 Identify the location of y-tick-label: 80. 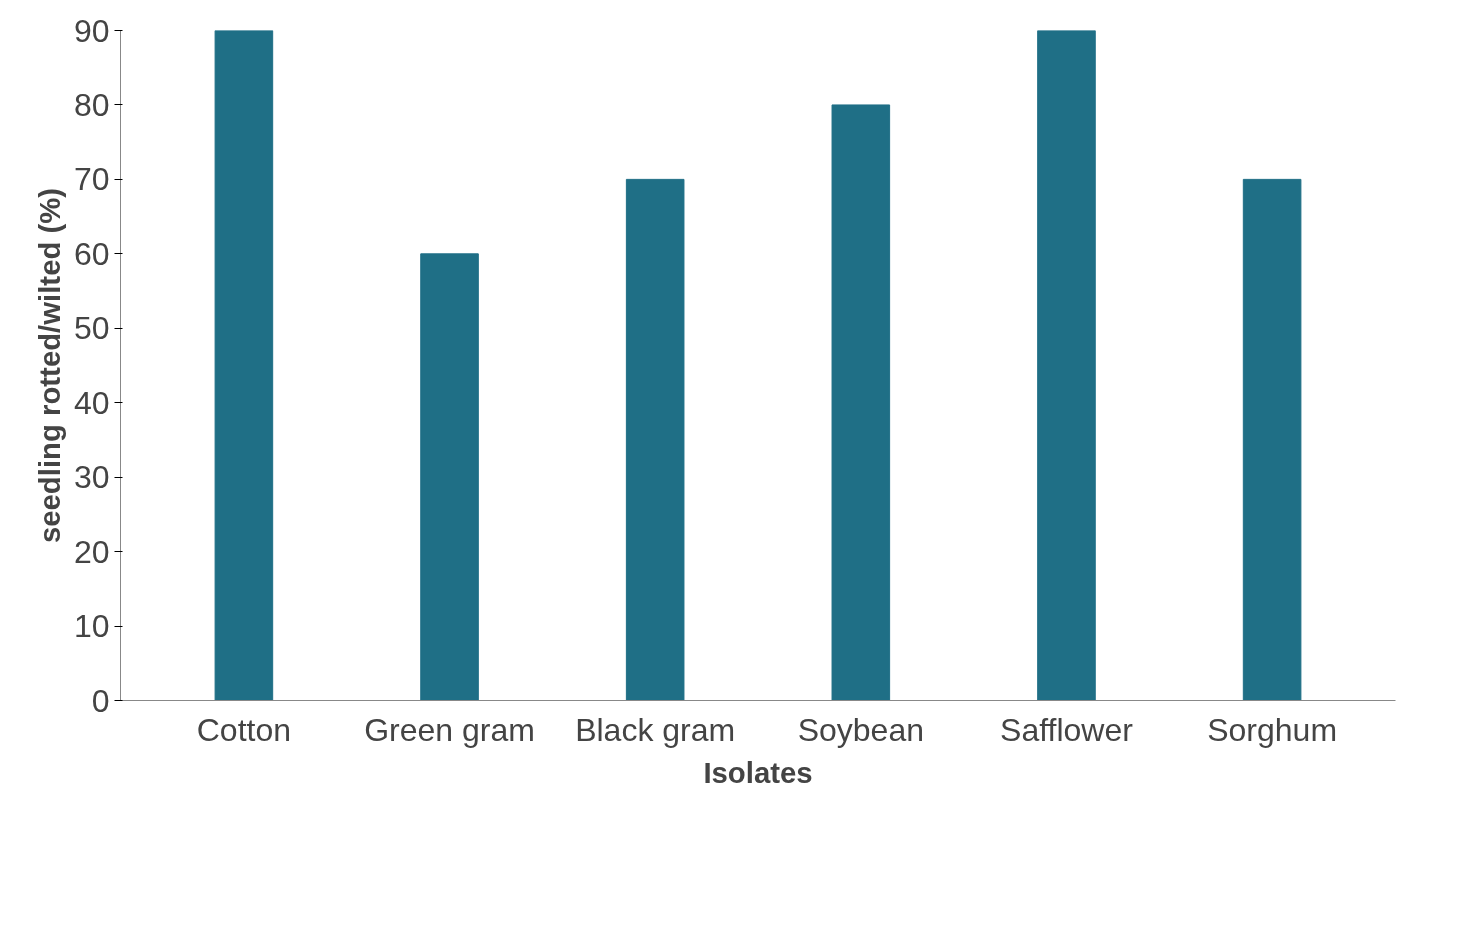
(91, 104).